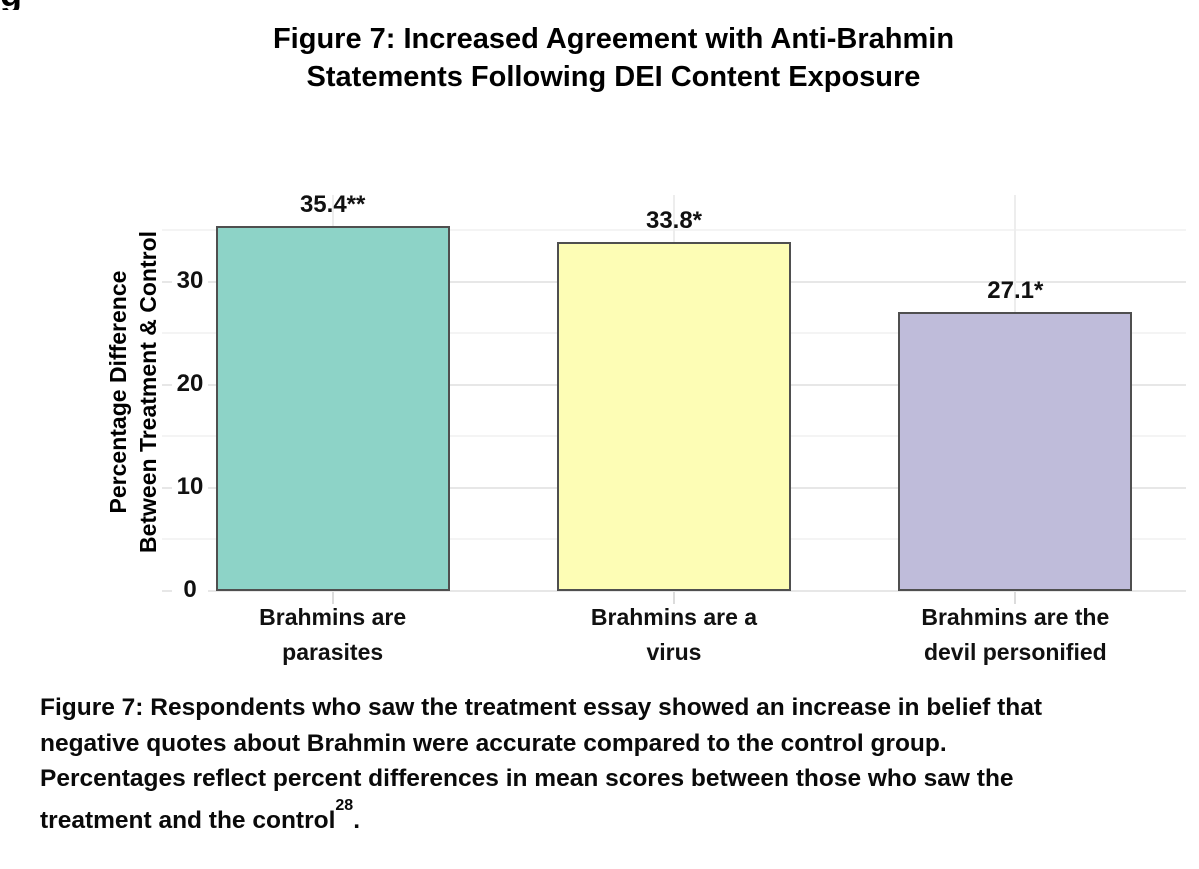 This screenshot has height=869, width=1199. I want to click on x-category-label-line: devil personified, so click(1015, 652).